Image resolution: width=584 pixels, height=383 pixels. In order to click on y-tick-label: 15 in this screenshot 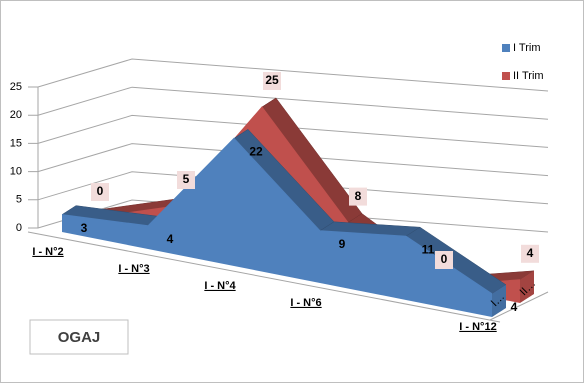, I will do `click(16, 143)`.